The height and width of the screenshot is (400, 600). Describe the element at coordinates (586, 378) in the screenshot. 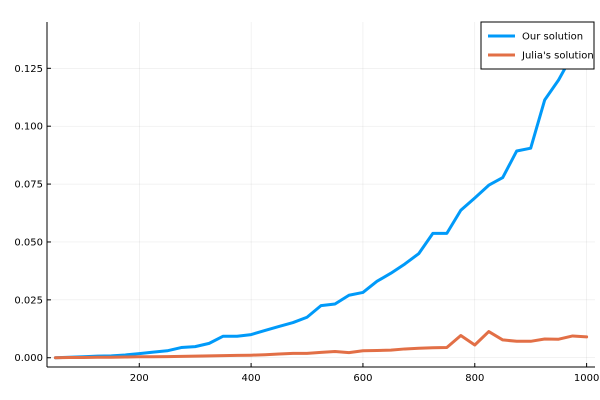

I see `x-tick-label: 1000` at that location.